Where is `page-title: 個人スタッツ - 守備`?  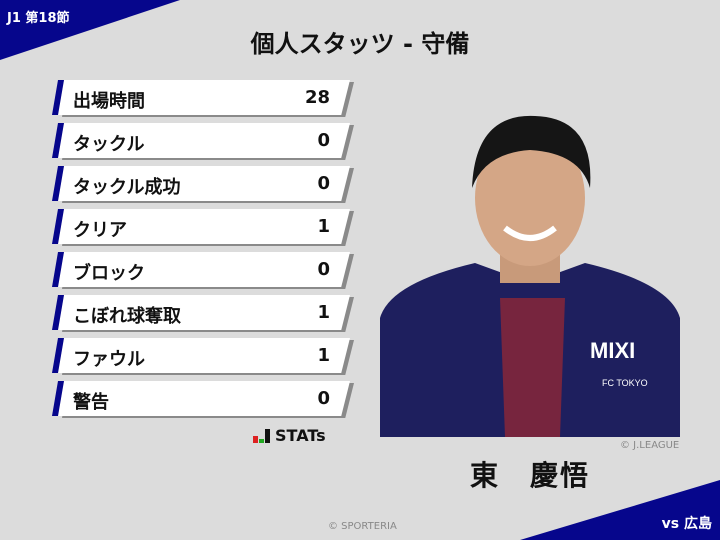 page-title: 個人スタッツ - 守備 is located at coordinates (360, 44).